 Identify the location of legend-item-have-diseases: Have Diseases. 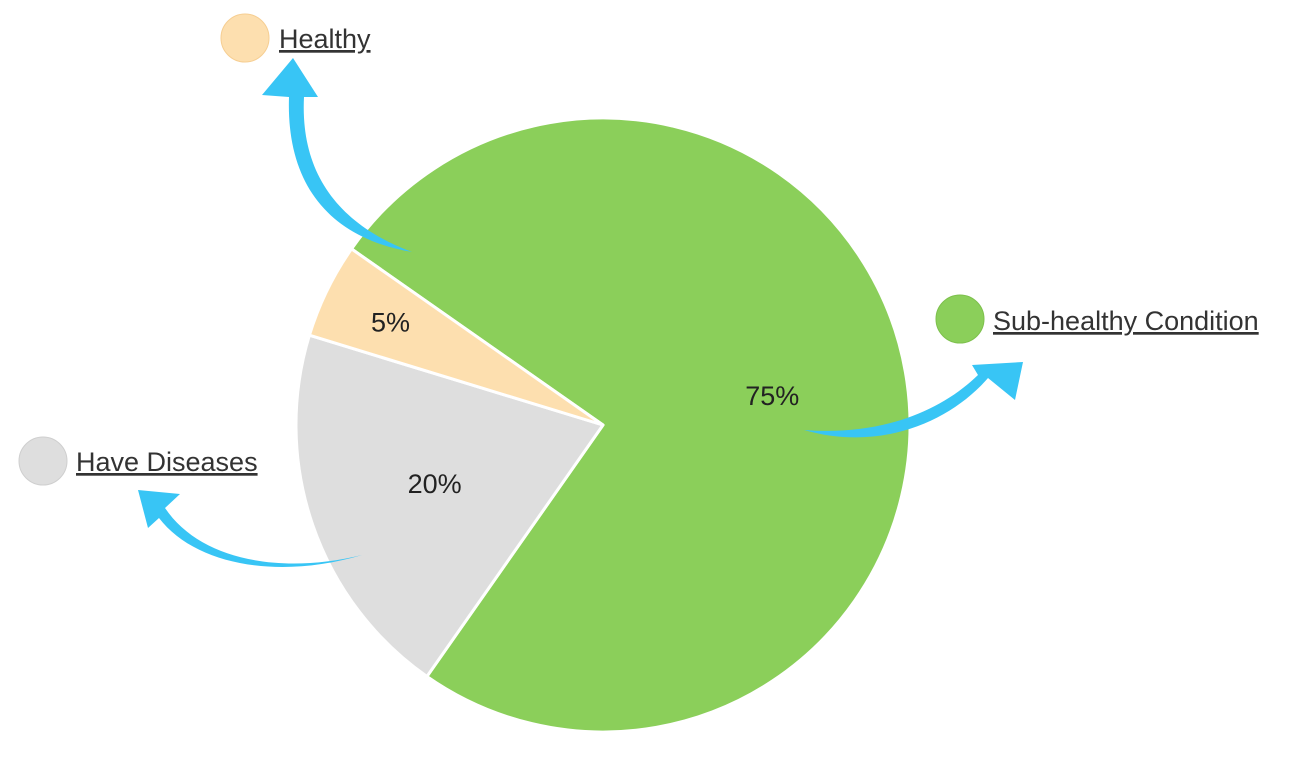
(138, 461).